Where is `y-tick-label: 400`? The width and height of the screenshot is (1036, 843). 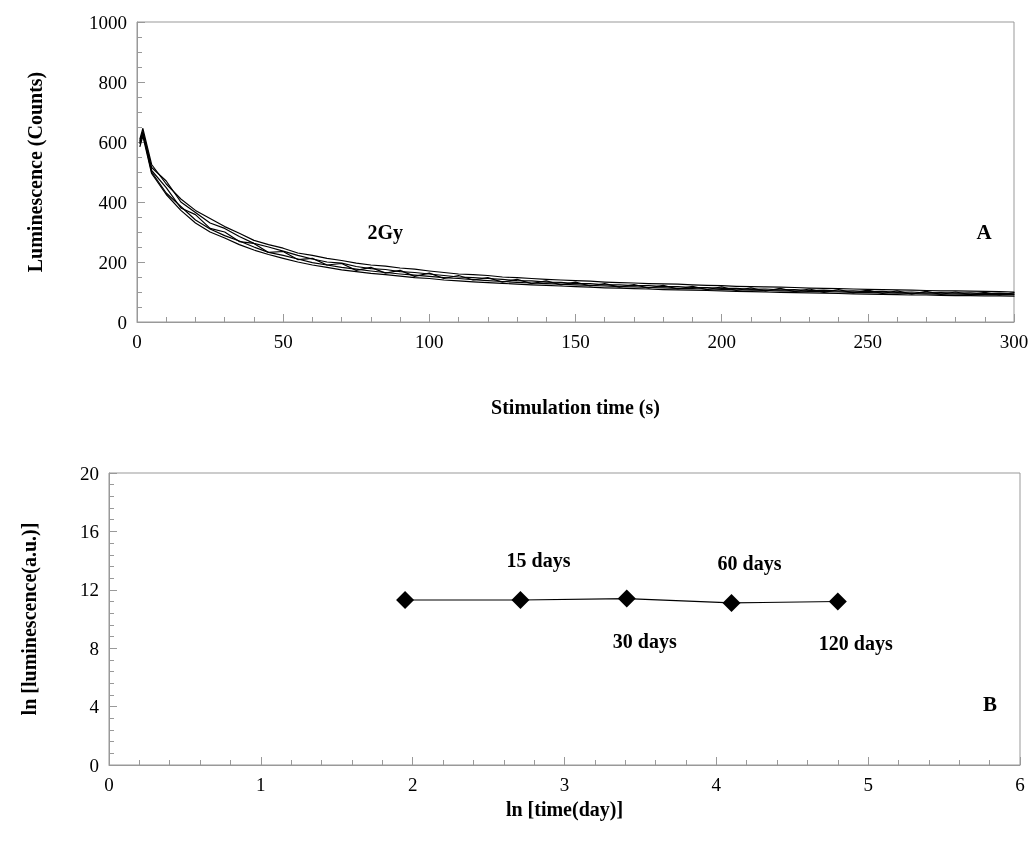
y-tick-label: 400 is located at coordinates (112, 202).